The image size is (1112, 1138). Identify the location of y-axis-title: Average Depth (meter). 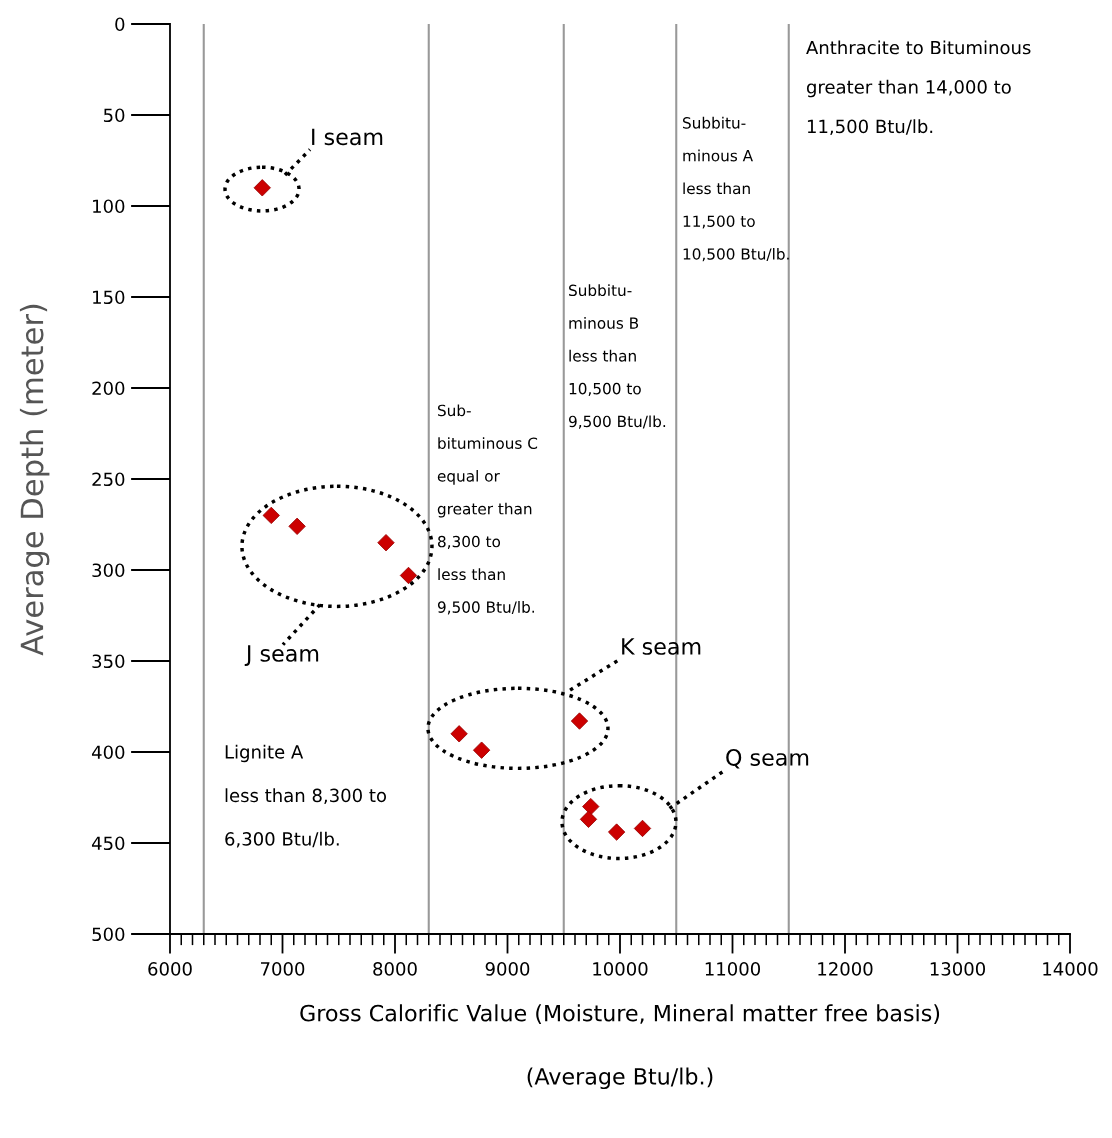
(34, 480).